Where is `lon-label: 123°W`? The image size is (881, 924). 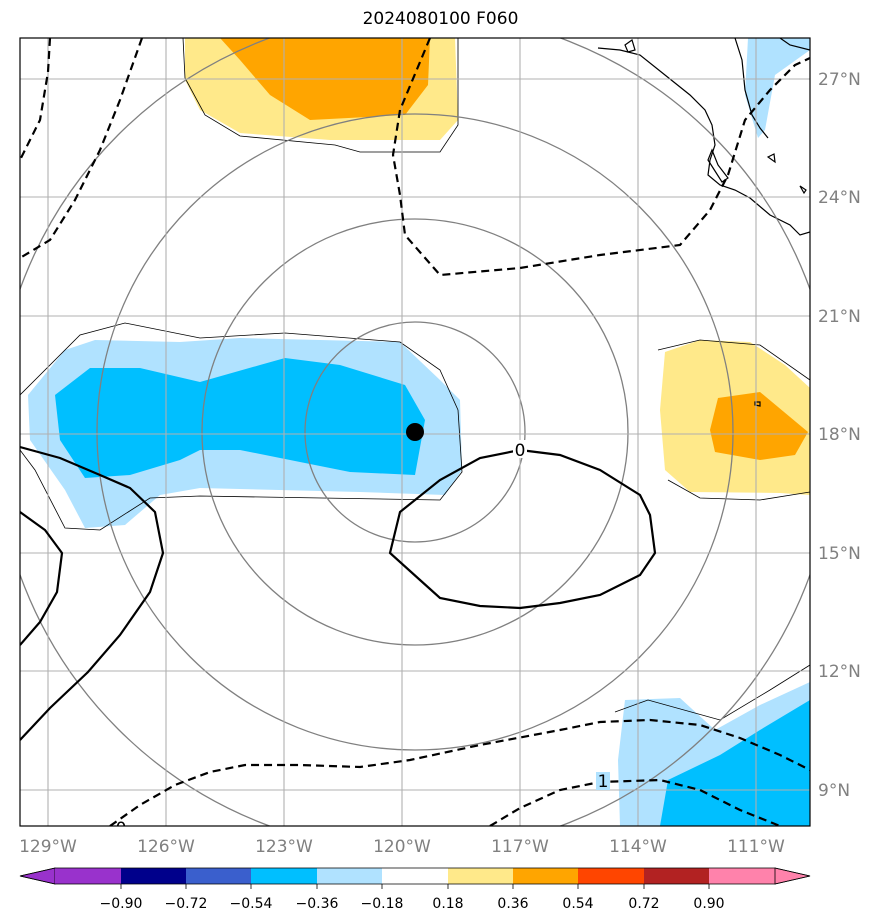 lon-label: 123°W is located at coordinates (284, 847).